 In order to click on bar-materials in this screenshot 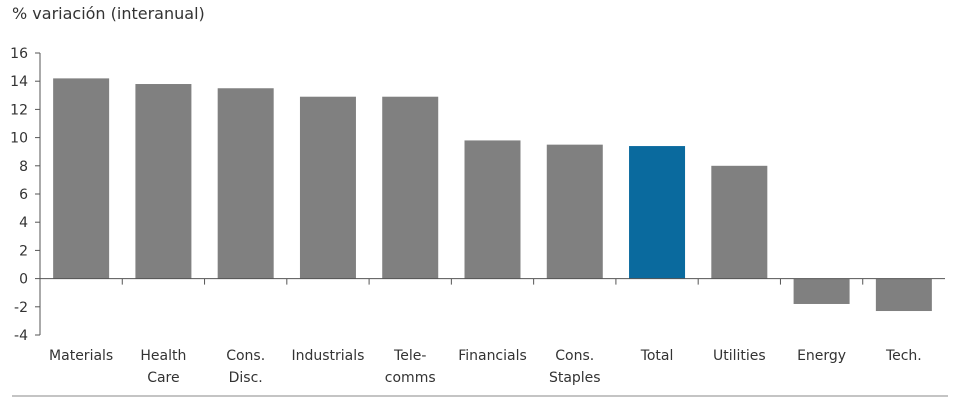, I will do `click(81, 178)`.